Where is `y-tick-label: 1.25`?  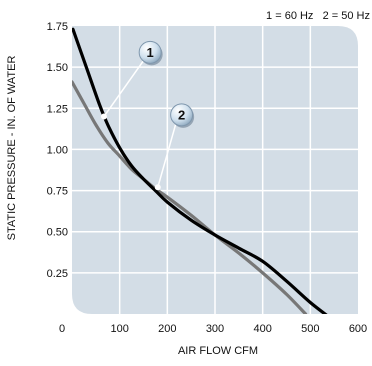 y-tick-label: 1.25 is located at coordinates (57, 109).